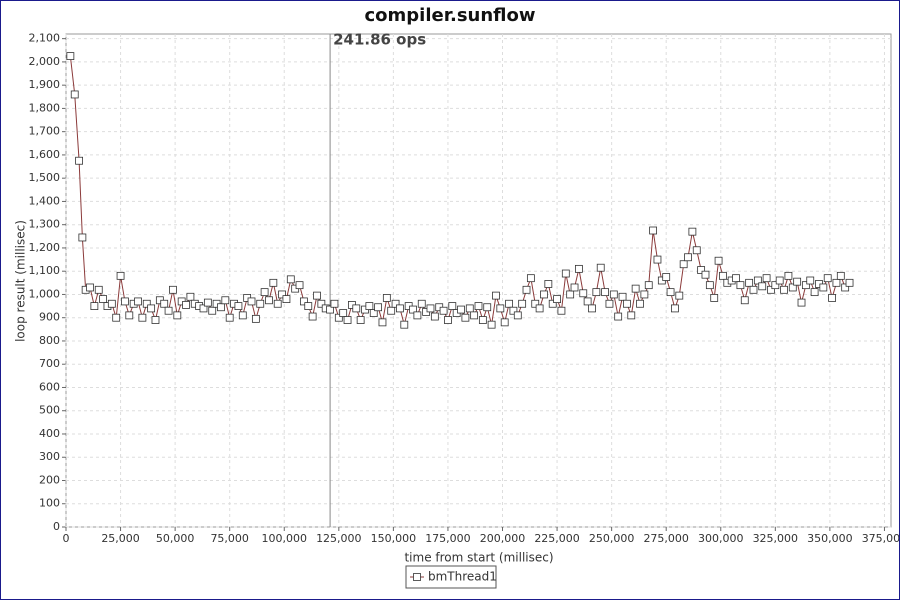 The image size is (900, 600). I want to click on y-tick-label: 1,200, so click(45, 247).